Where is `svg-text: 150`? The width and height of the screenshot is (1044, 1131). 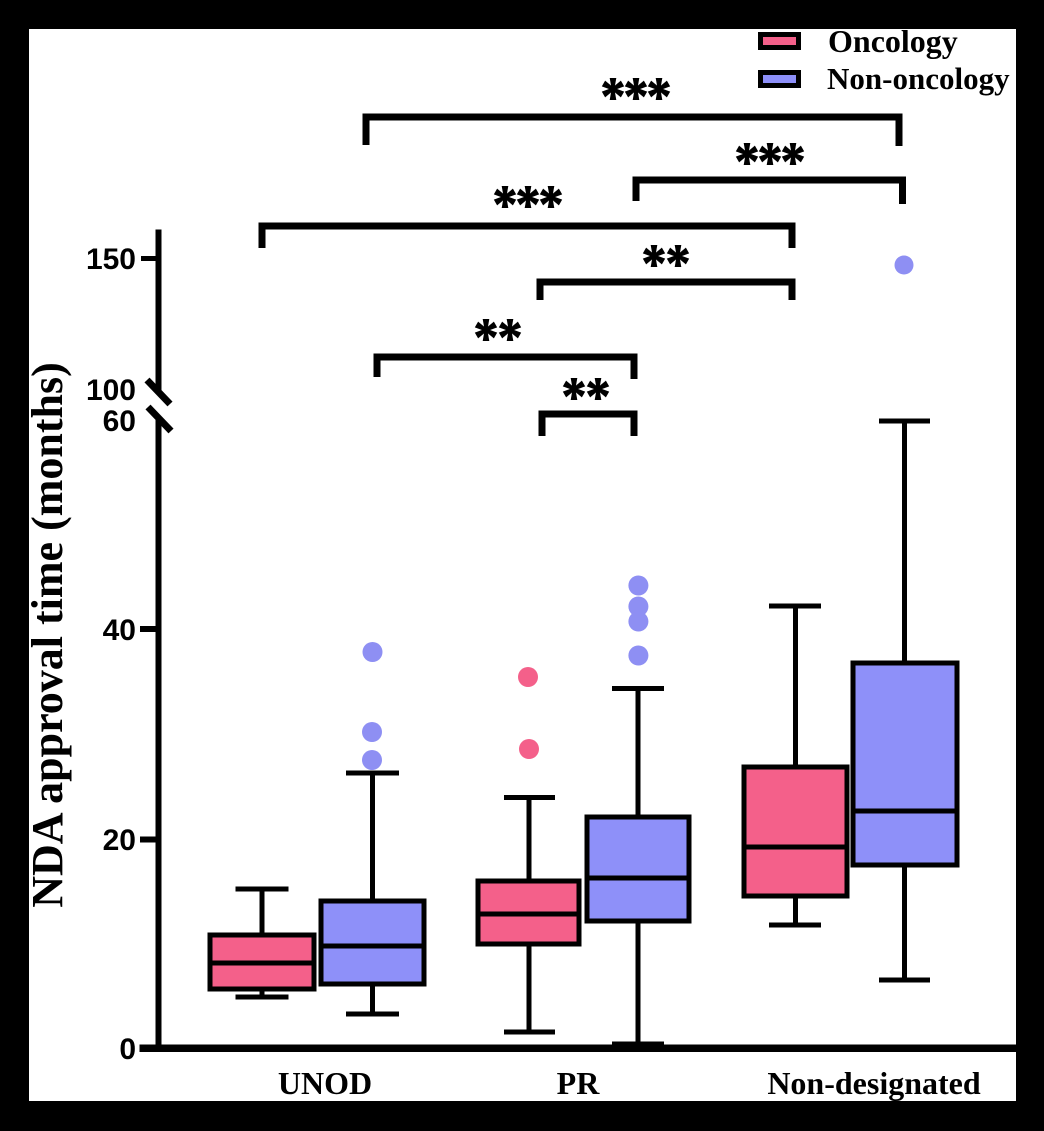
svg-text: 150 is located at coordinates (111, 259).